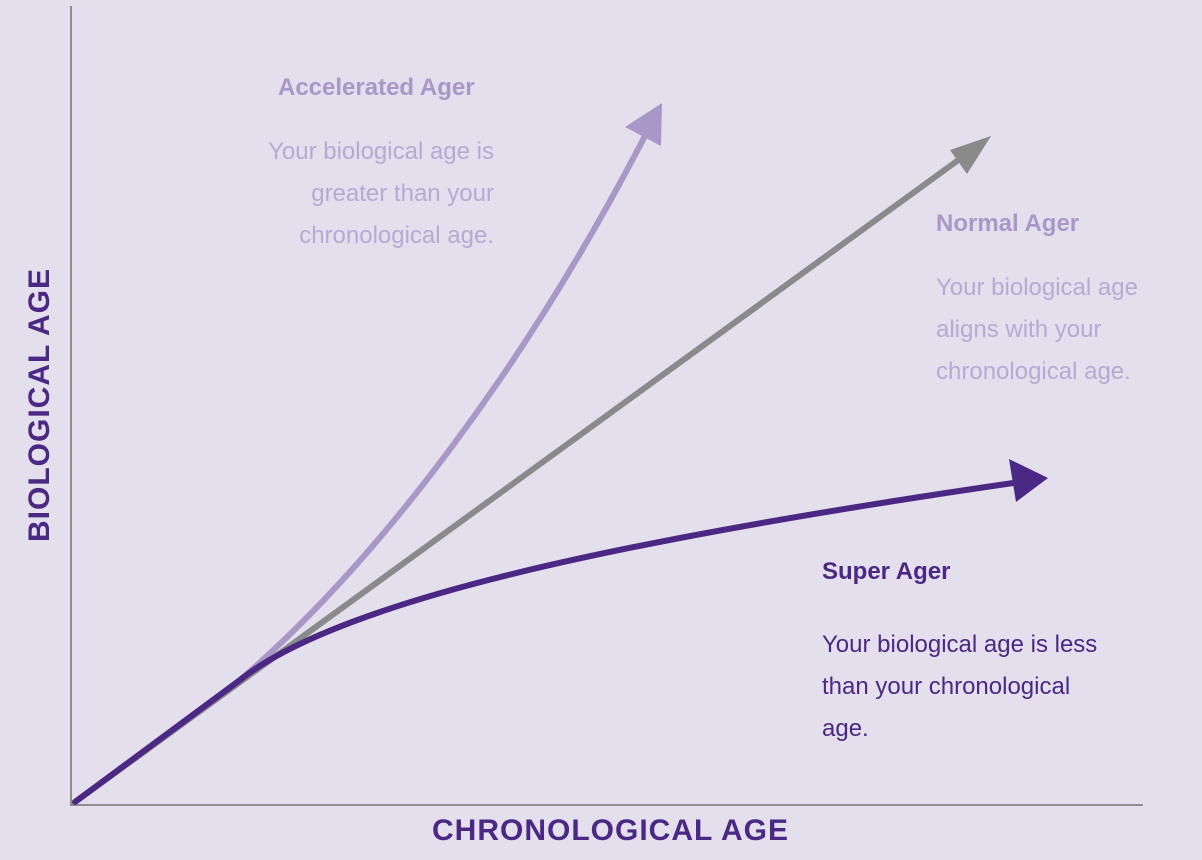 The width and height of the screenshot is (1202, 860). I want to click on accelerated-arrowhead, so click(643, 124).